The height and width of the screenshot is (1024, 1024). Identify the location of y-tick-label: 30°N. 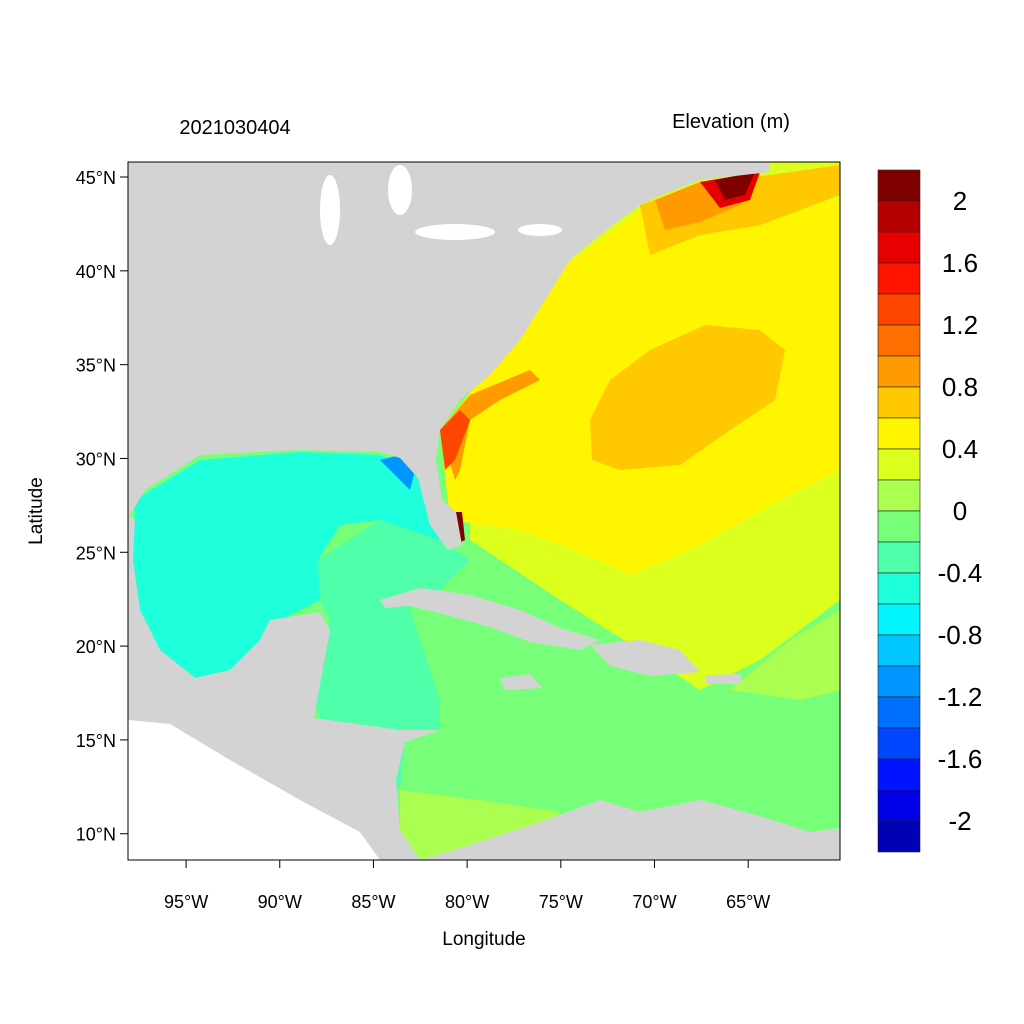
(96, 459).